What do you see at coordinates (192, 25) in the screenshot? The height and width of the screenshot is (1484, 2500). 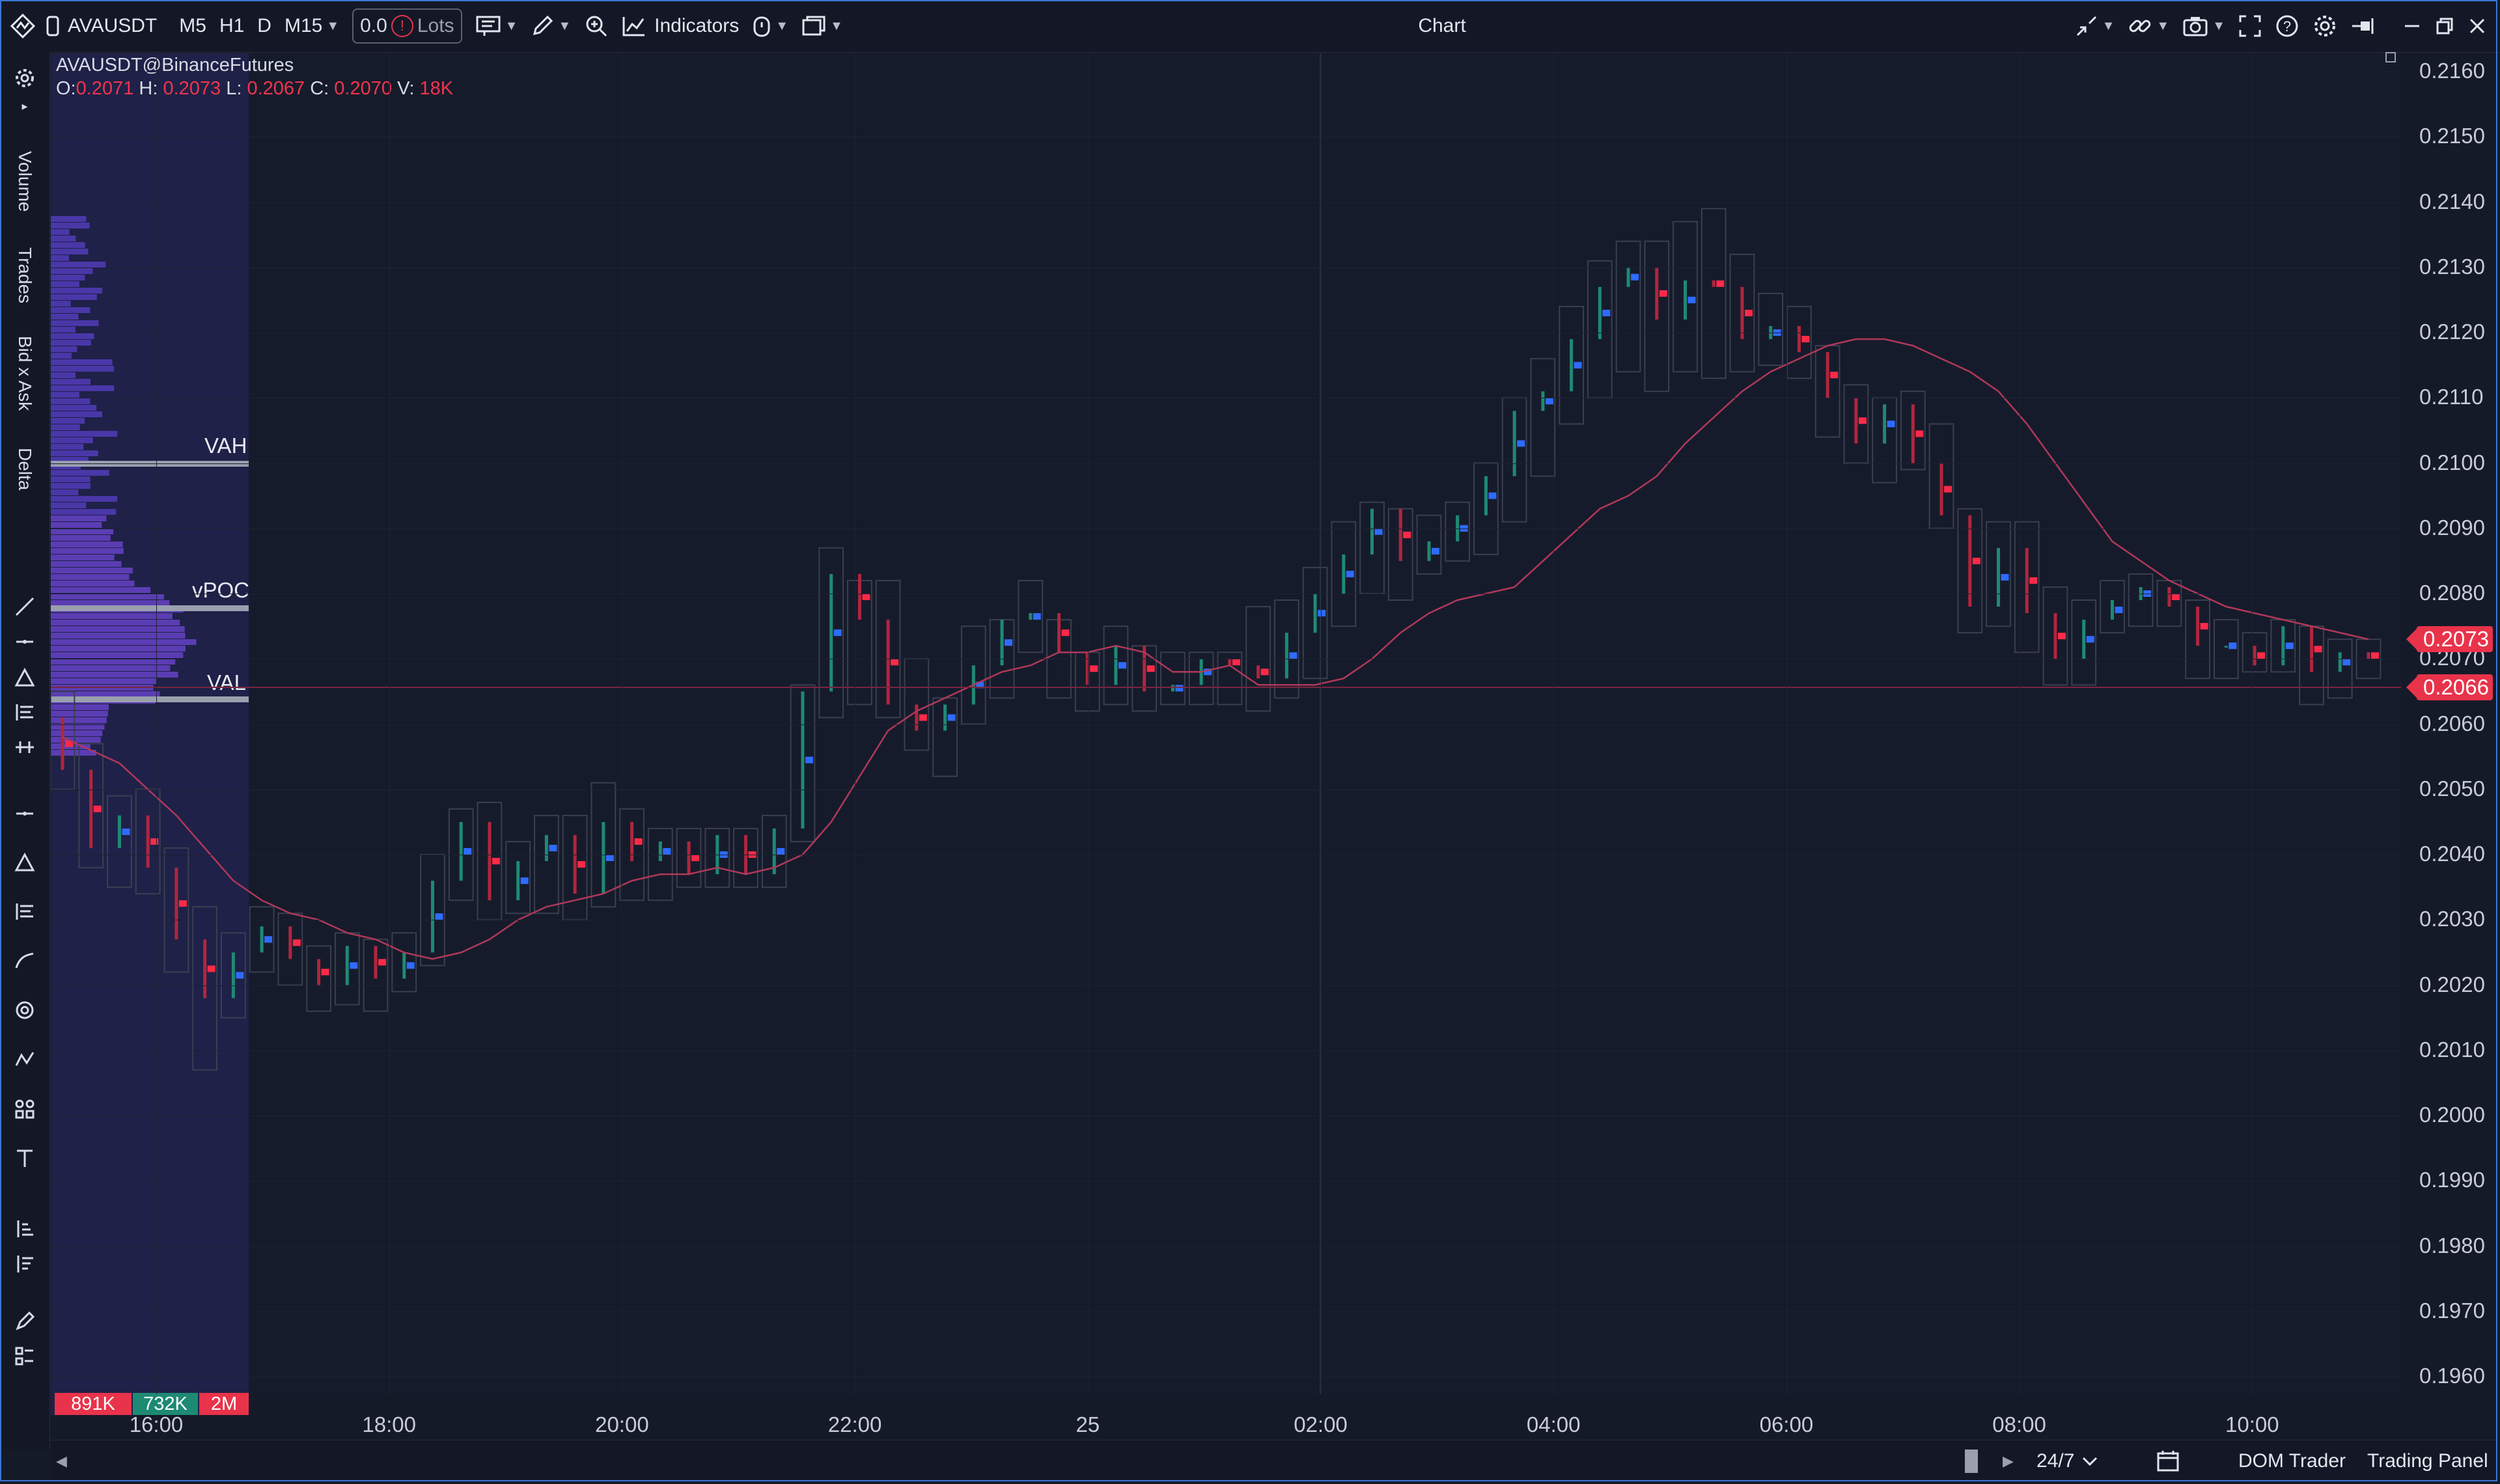 I see `timeframe-m5: M5` at bounding box center [192, 25].